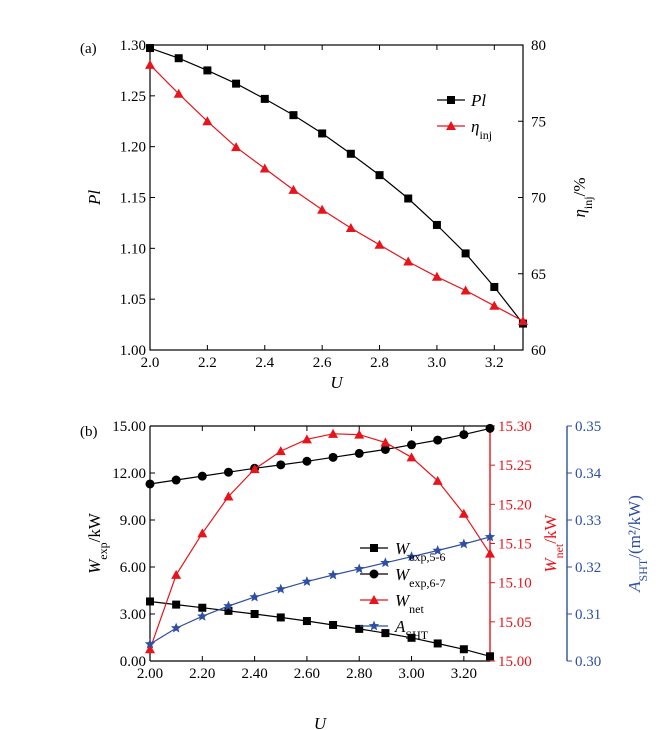  What do you see at coordinates (579, 187) in the screenshot?
I see `y-right-axis-title-a-suffix: /%` at bounding box center [579, 187].